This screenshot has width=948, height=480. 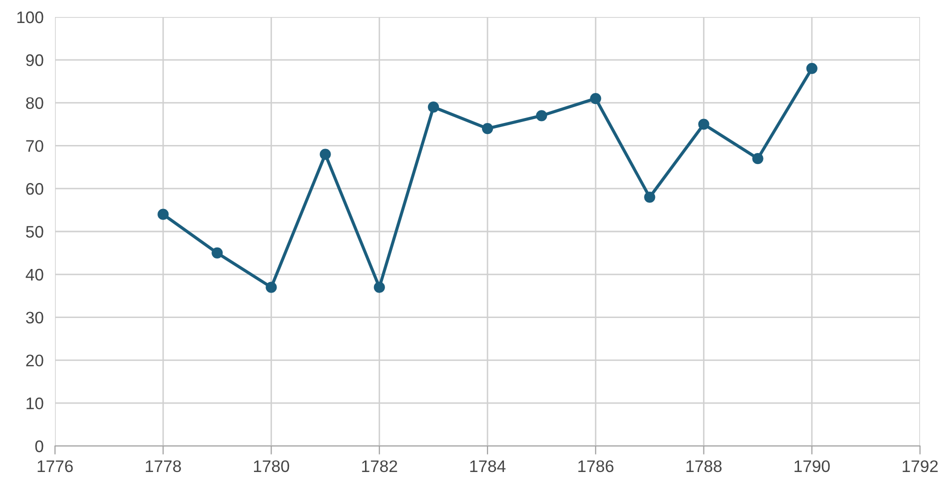 I want to click on x-tick-label: 1780, so click(x=272, y=466).